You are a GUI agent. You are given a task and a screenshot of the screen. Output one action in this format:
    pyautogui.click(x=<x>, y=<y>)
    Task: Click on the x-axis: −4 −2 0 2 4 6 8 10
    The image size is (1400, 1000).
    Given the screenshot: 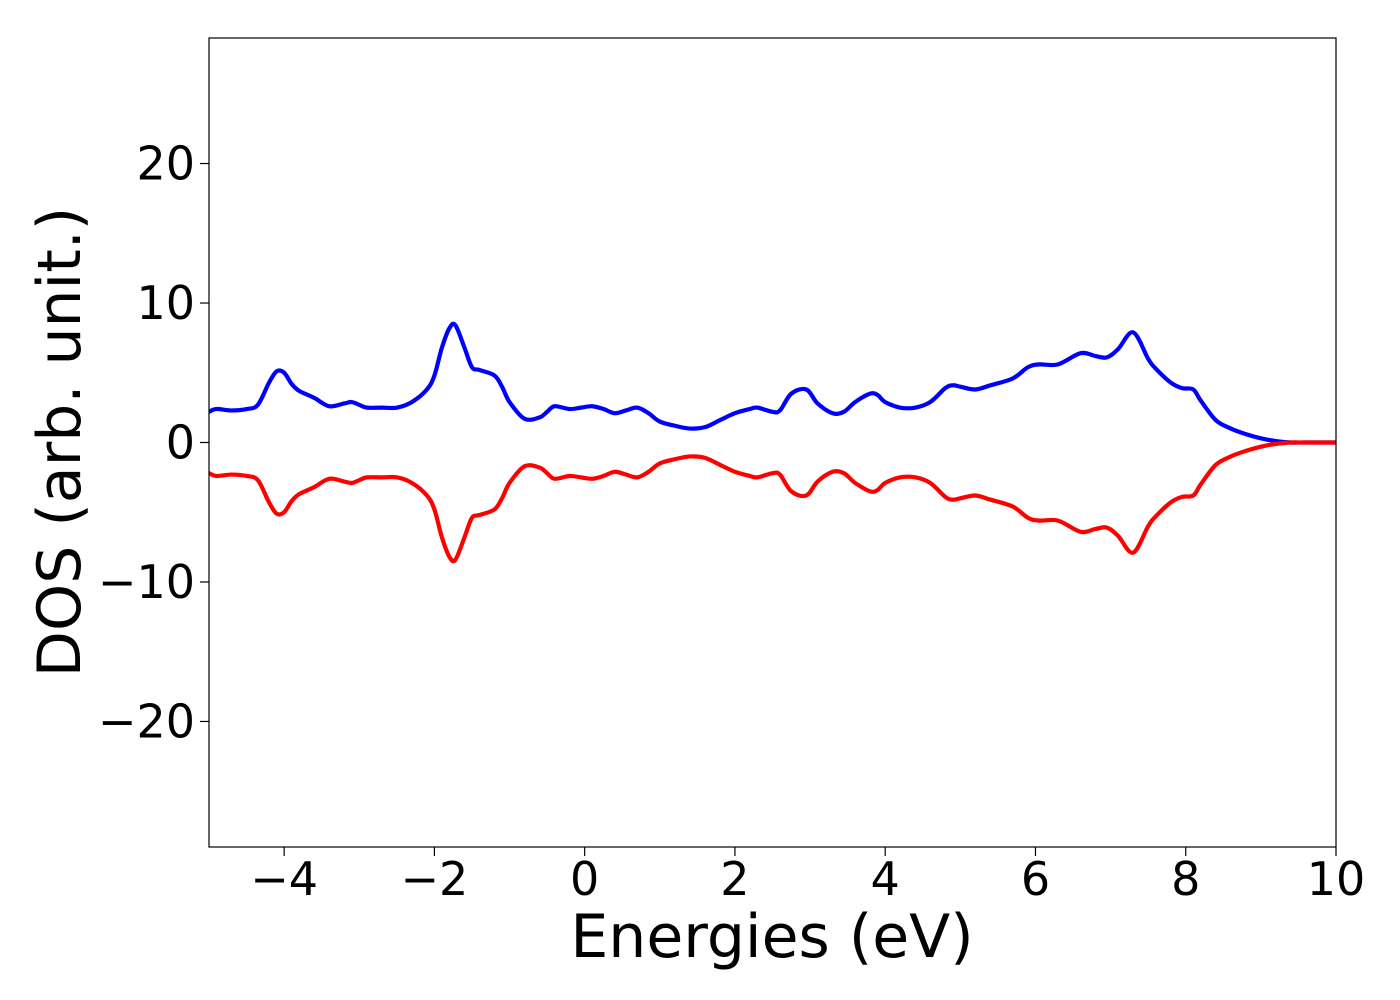 What is the action you would take?
    pyautogui.click(x=807, y=876)
    